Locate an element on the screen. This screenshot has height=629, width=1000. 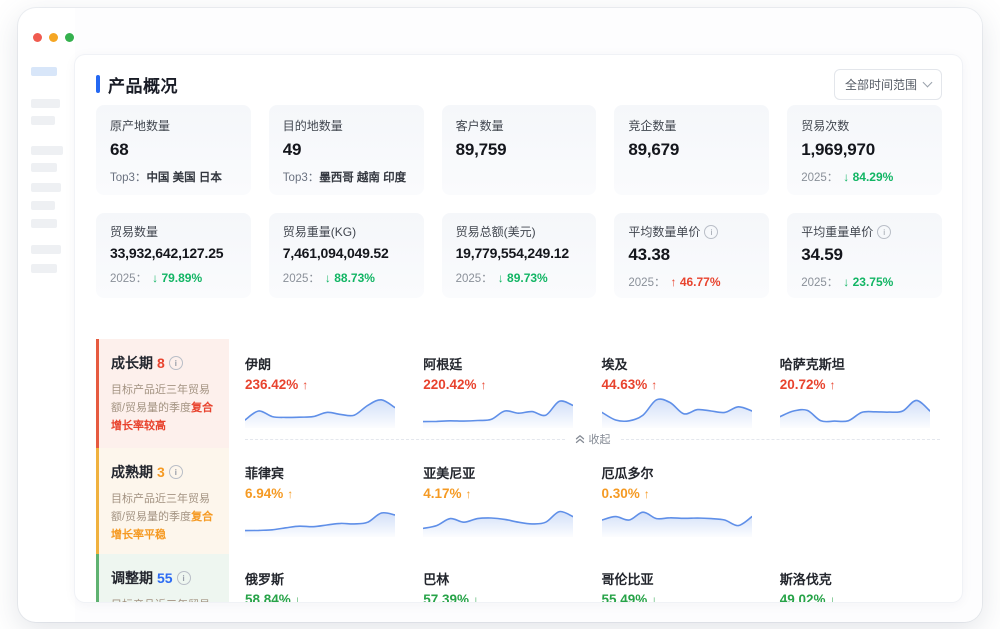
minimize-window-button is located at coordinates (53, 37).